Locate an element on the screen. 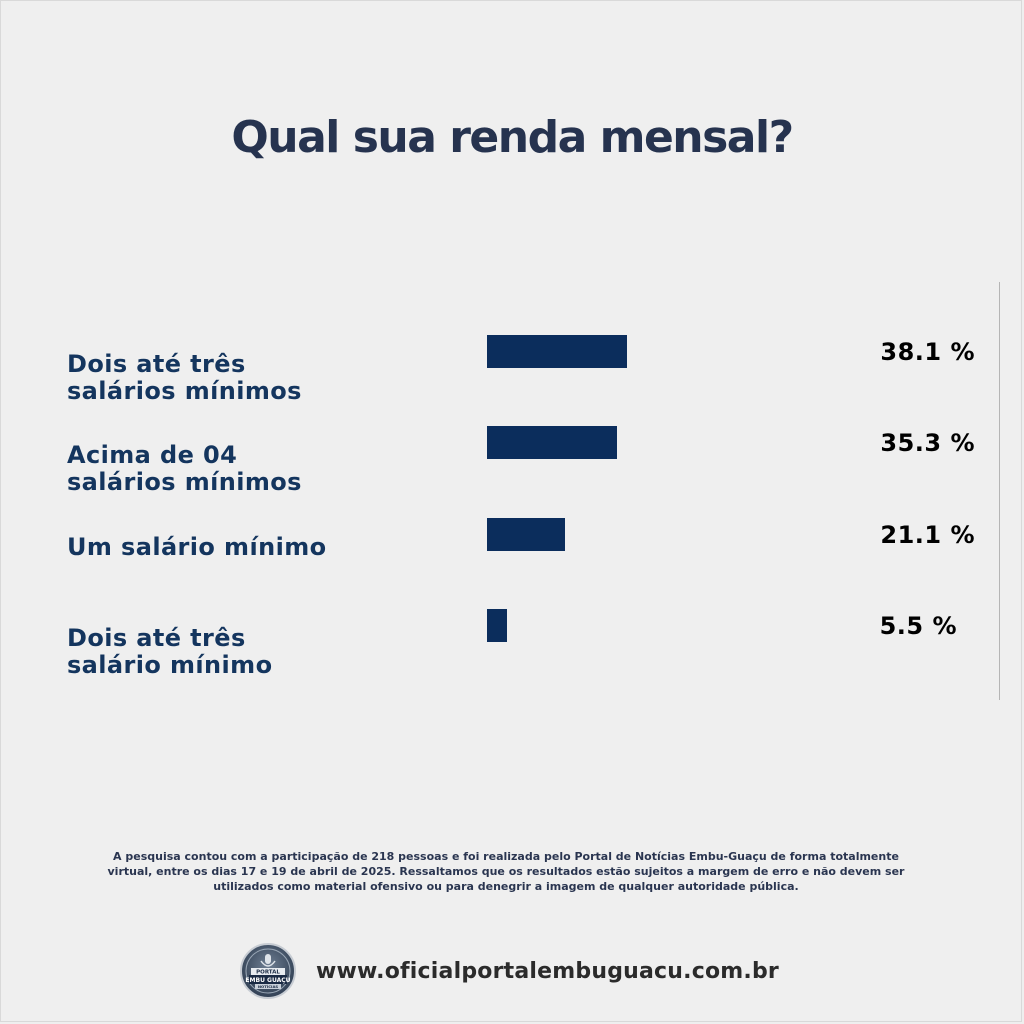  portal-logo: PORTAL EMBU GUAÇU NOTÍCIAS is located at coordinates (268, 971).